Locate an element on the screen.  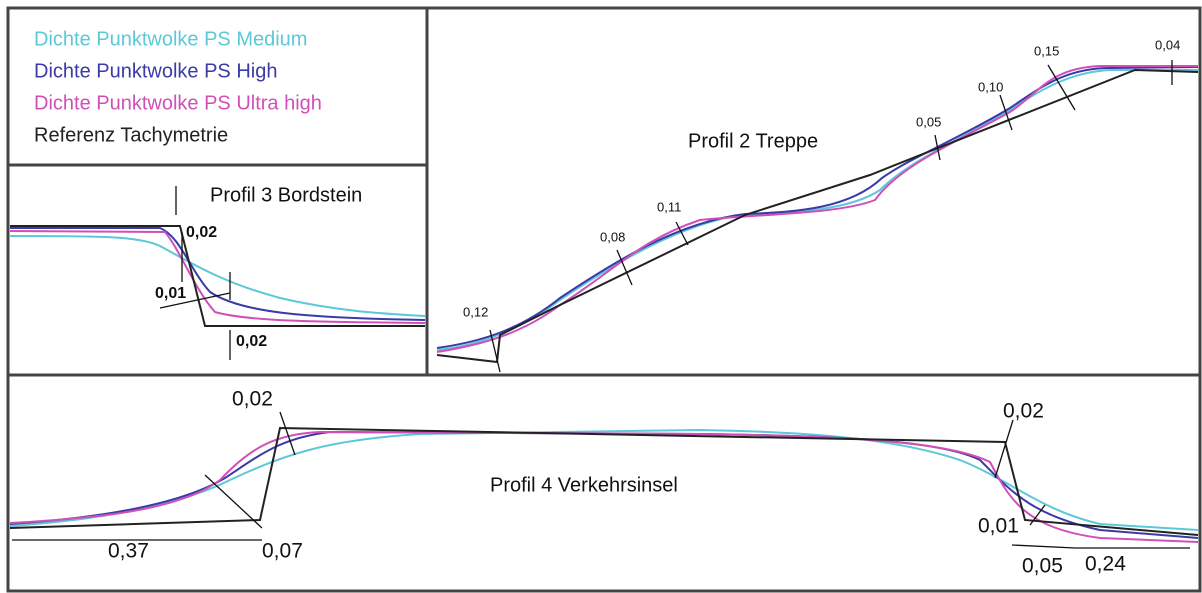
annotation: 0,04 is located at coordinates (1167, 44).